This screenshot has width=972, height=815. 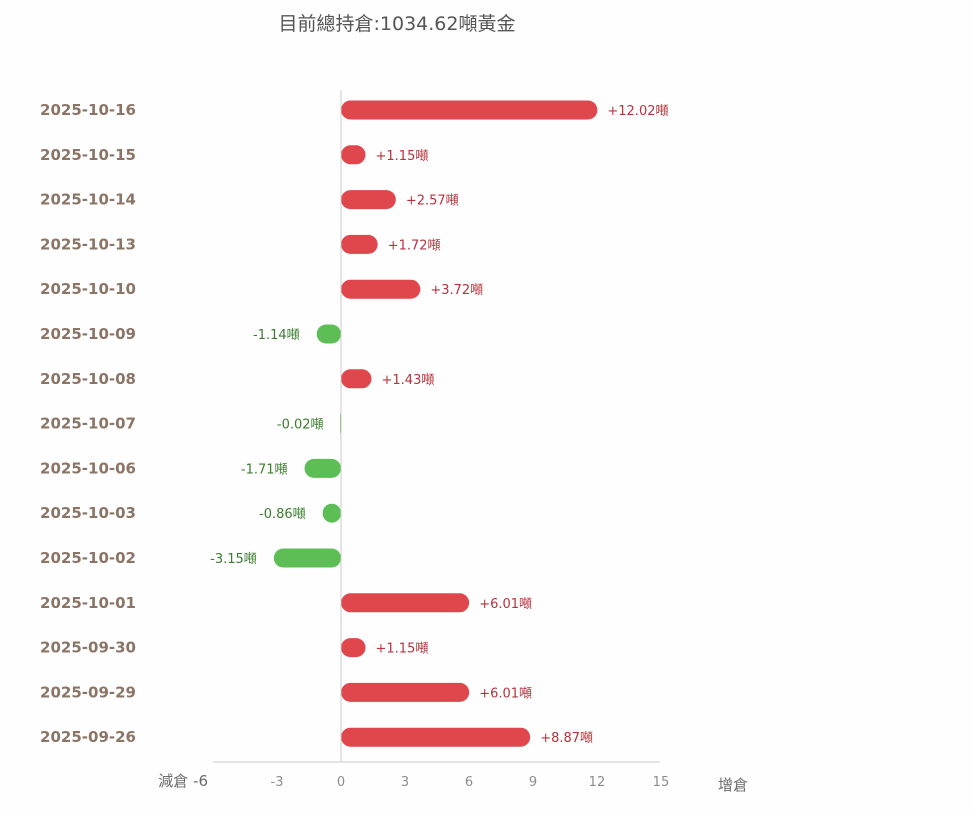 What do you see at coordinates (277, 782) in the screenshot?
I see `x-tick-label: -3` at bounding box center [277, 782].